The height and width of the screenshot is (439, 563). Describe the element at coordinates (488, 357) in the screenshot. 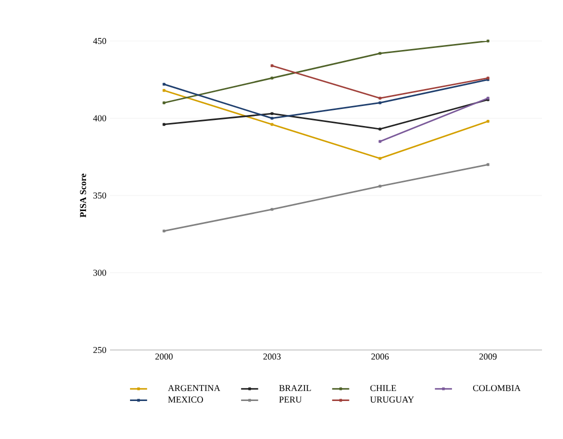

I see `x-tick-label: 2009` at that location.